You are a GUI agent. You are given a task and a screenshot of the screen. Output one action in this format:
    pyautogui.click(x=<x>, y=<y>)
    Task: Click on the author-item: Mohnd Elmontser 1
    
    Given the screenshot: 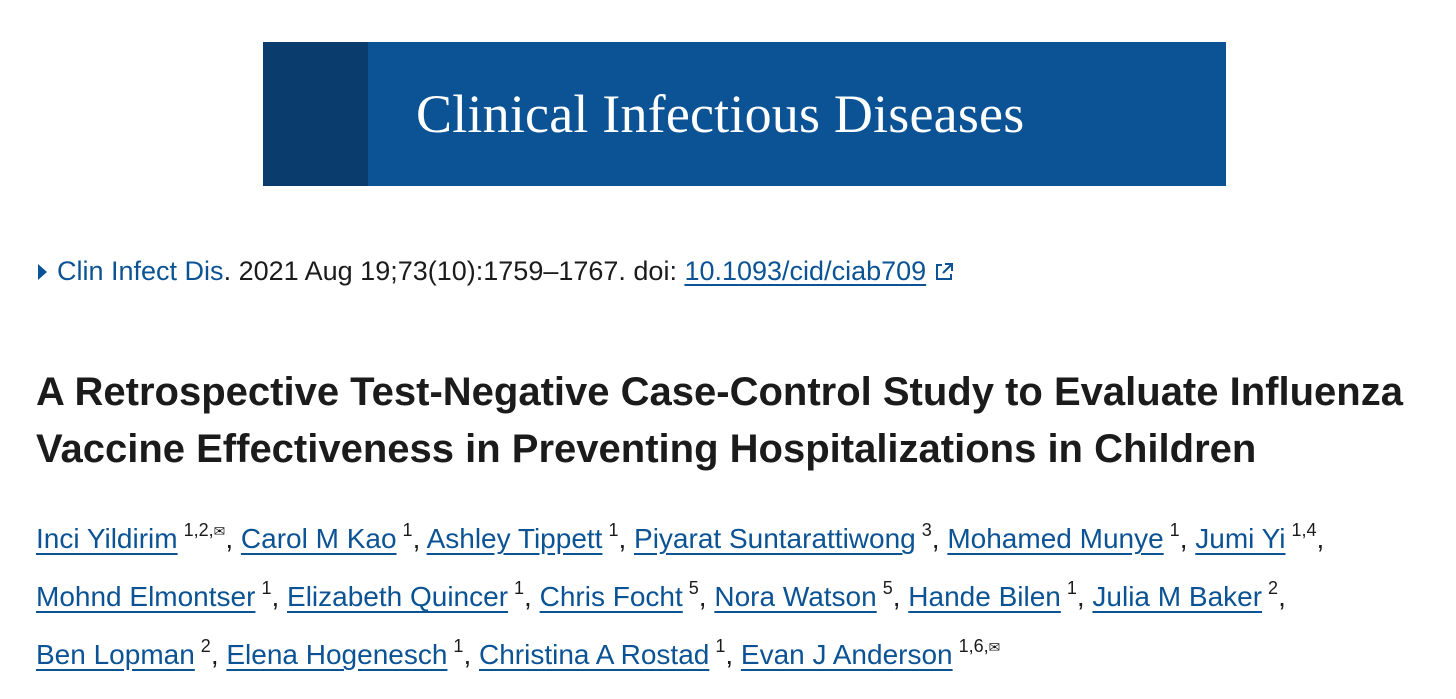 What is the action you would take?
    pyautogui.click(x=153, y=595)
    